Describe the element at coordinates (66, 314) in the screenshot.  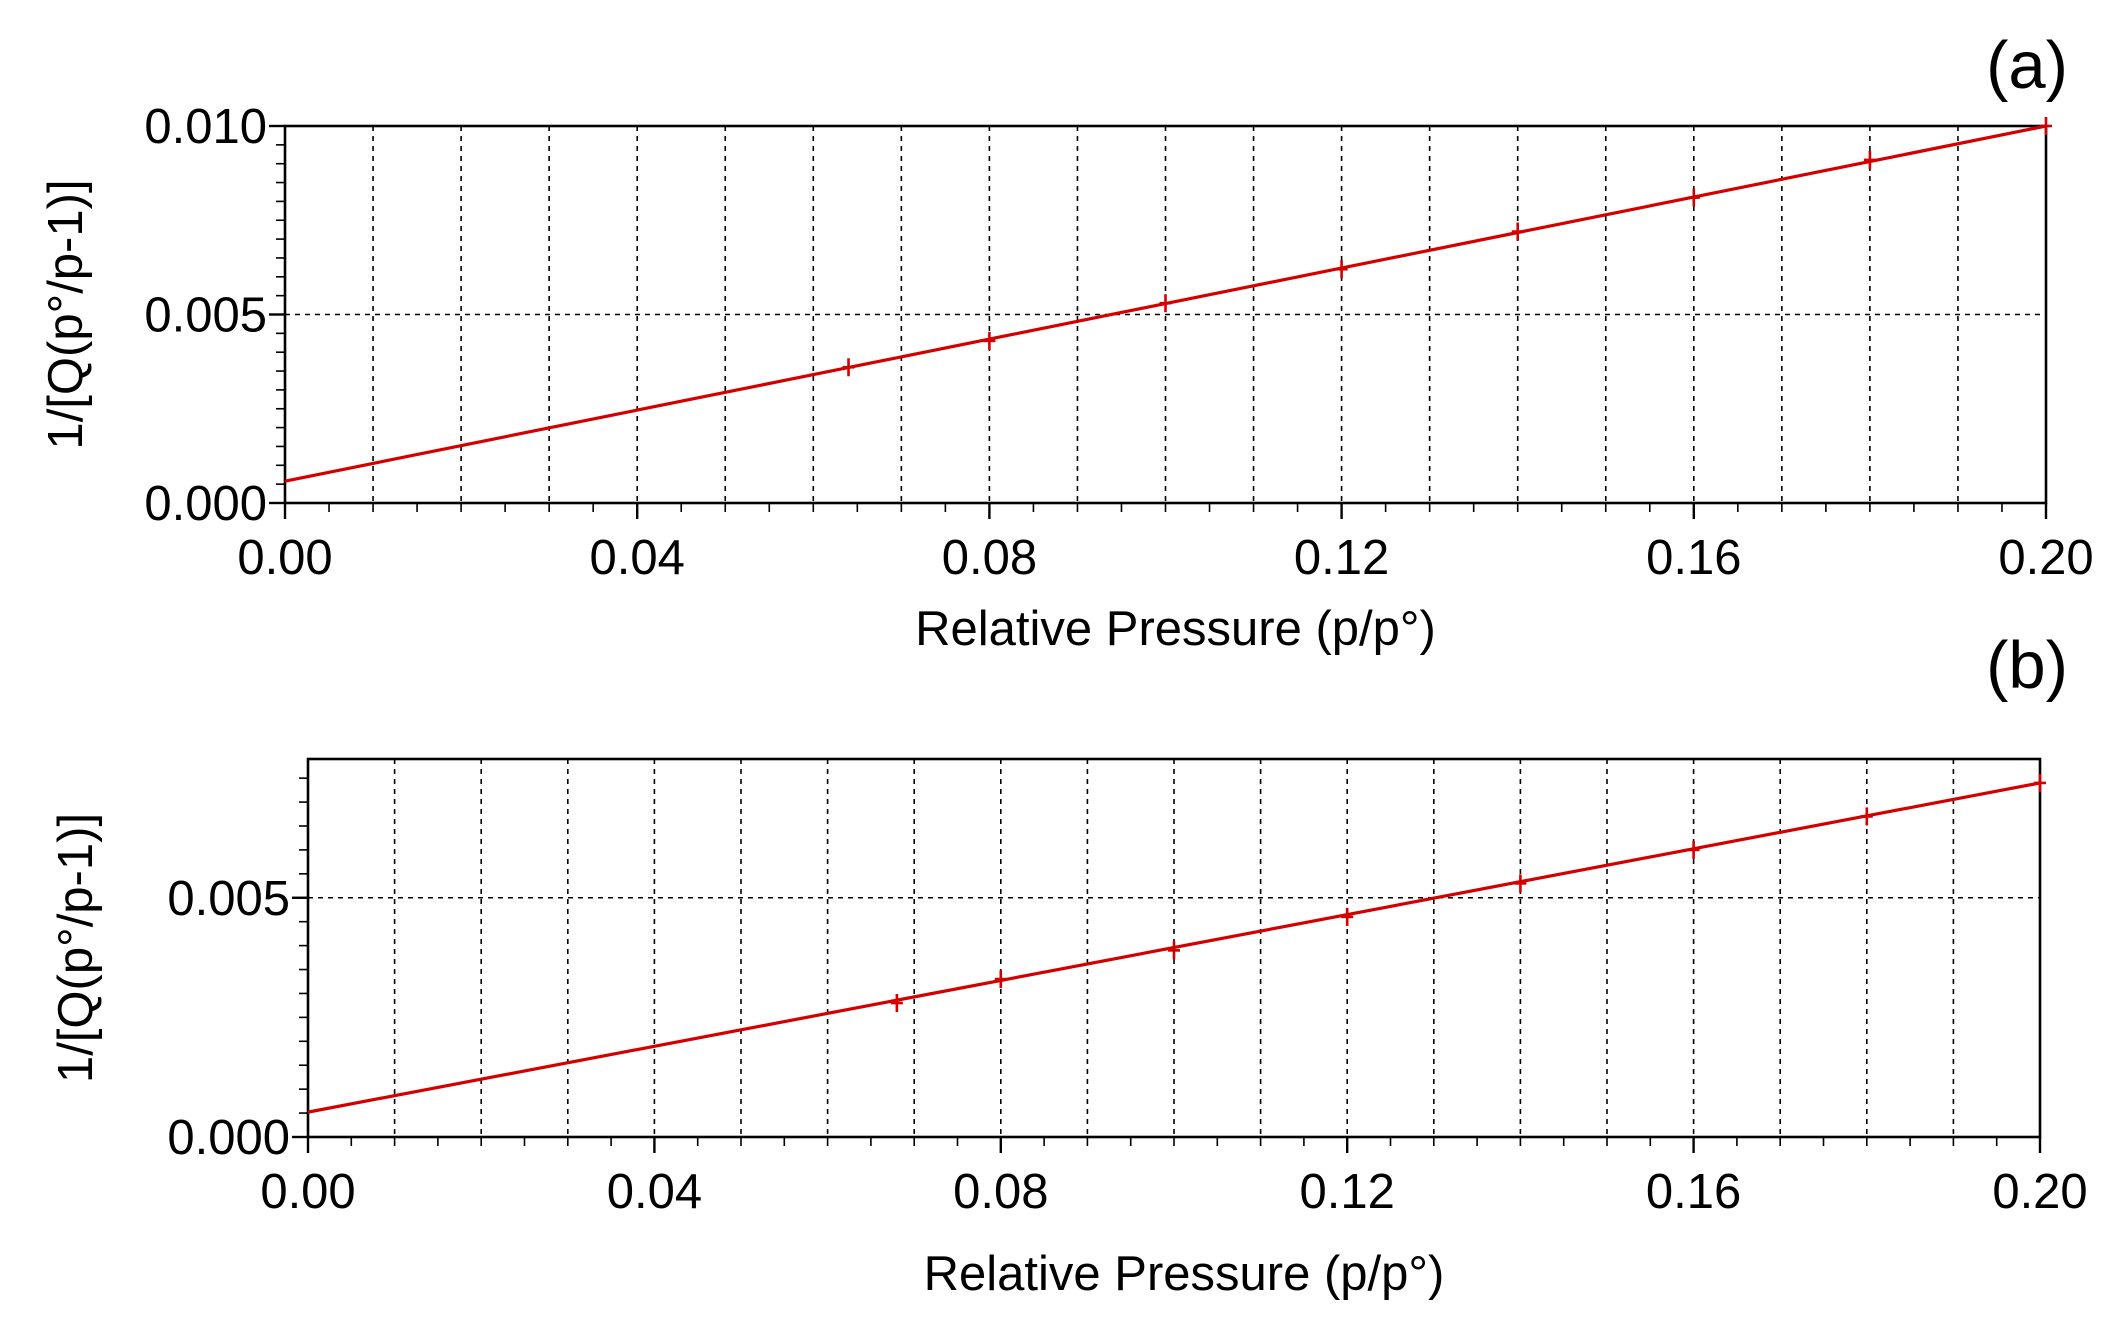
I see `panel-a-y-axis-title: 1/[Q(p°/p-1)]` at that location.